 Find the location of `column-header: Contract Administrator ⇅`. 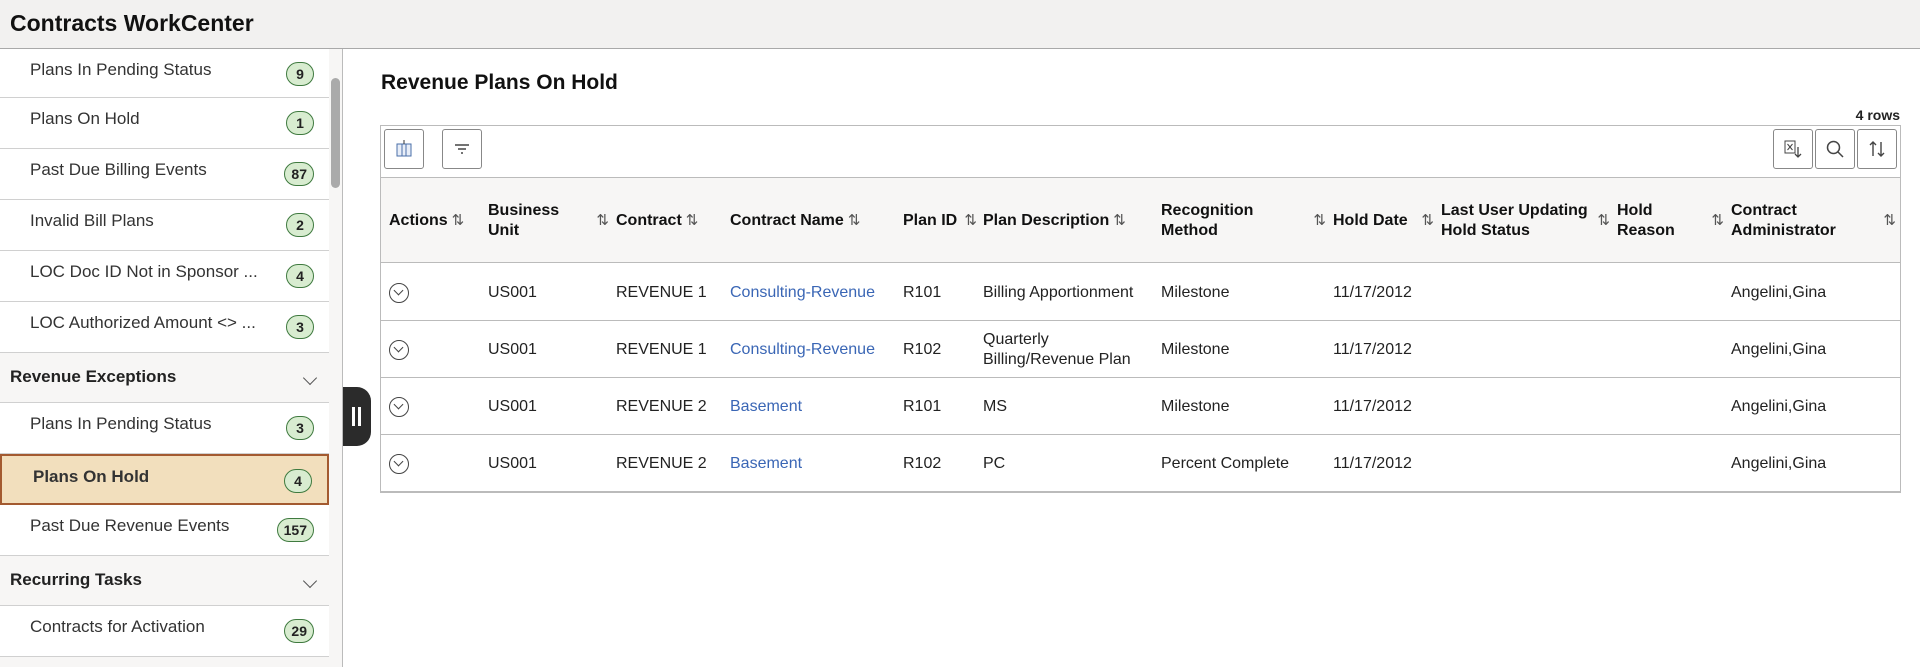

column-header: Contract Administrator ⇅ is located at coordinates (1813, 221).